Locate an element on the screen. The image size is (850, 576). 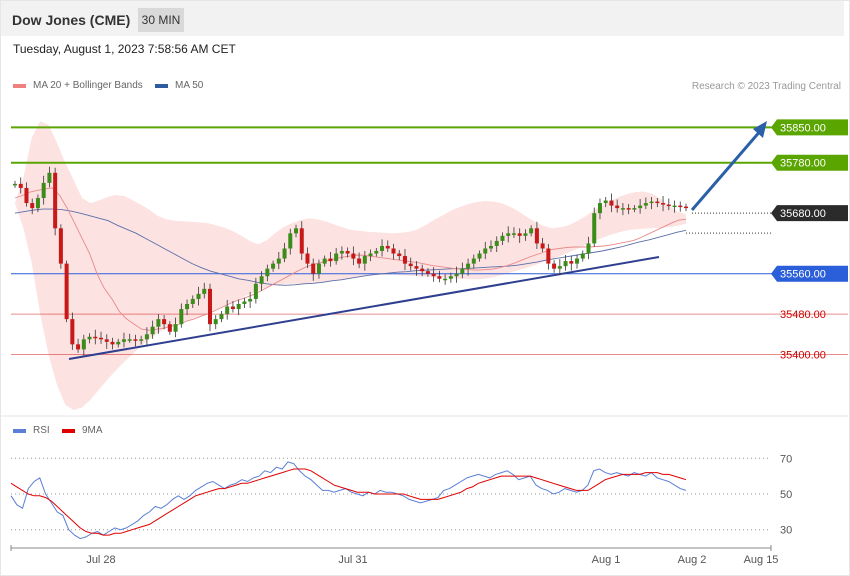
legend-label-rsi: RSI is located at coordinates (41, 430).